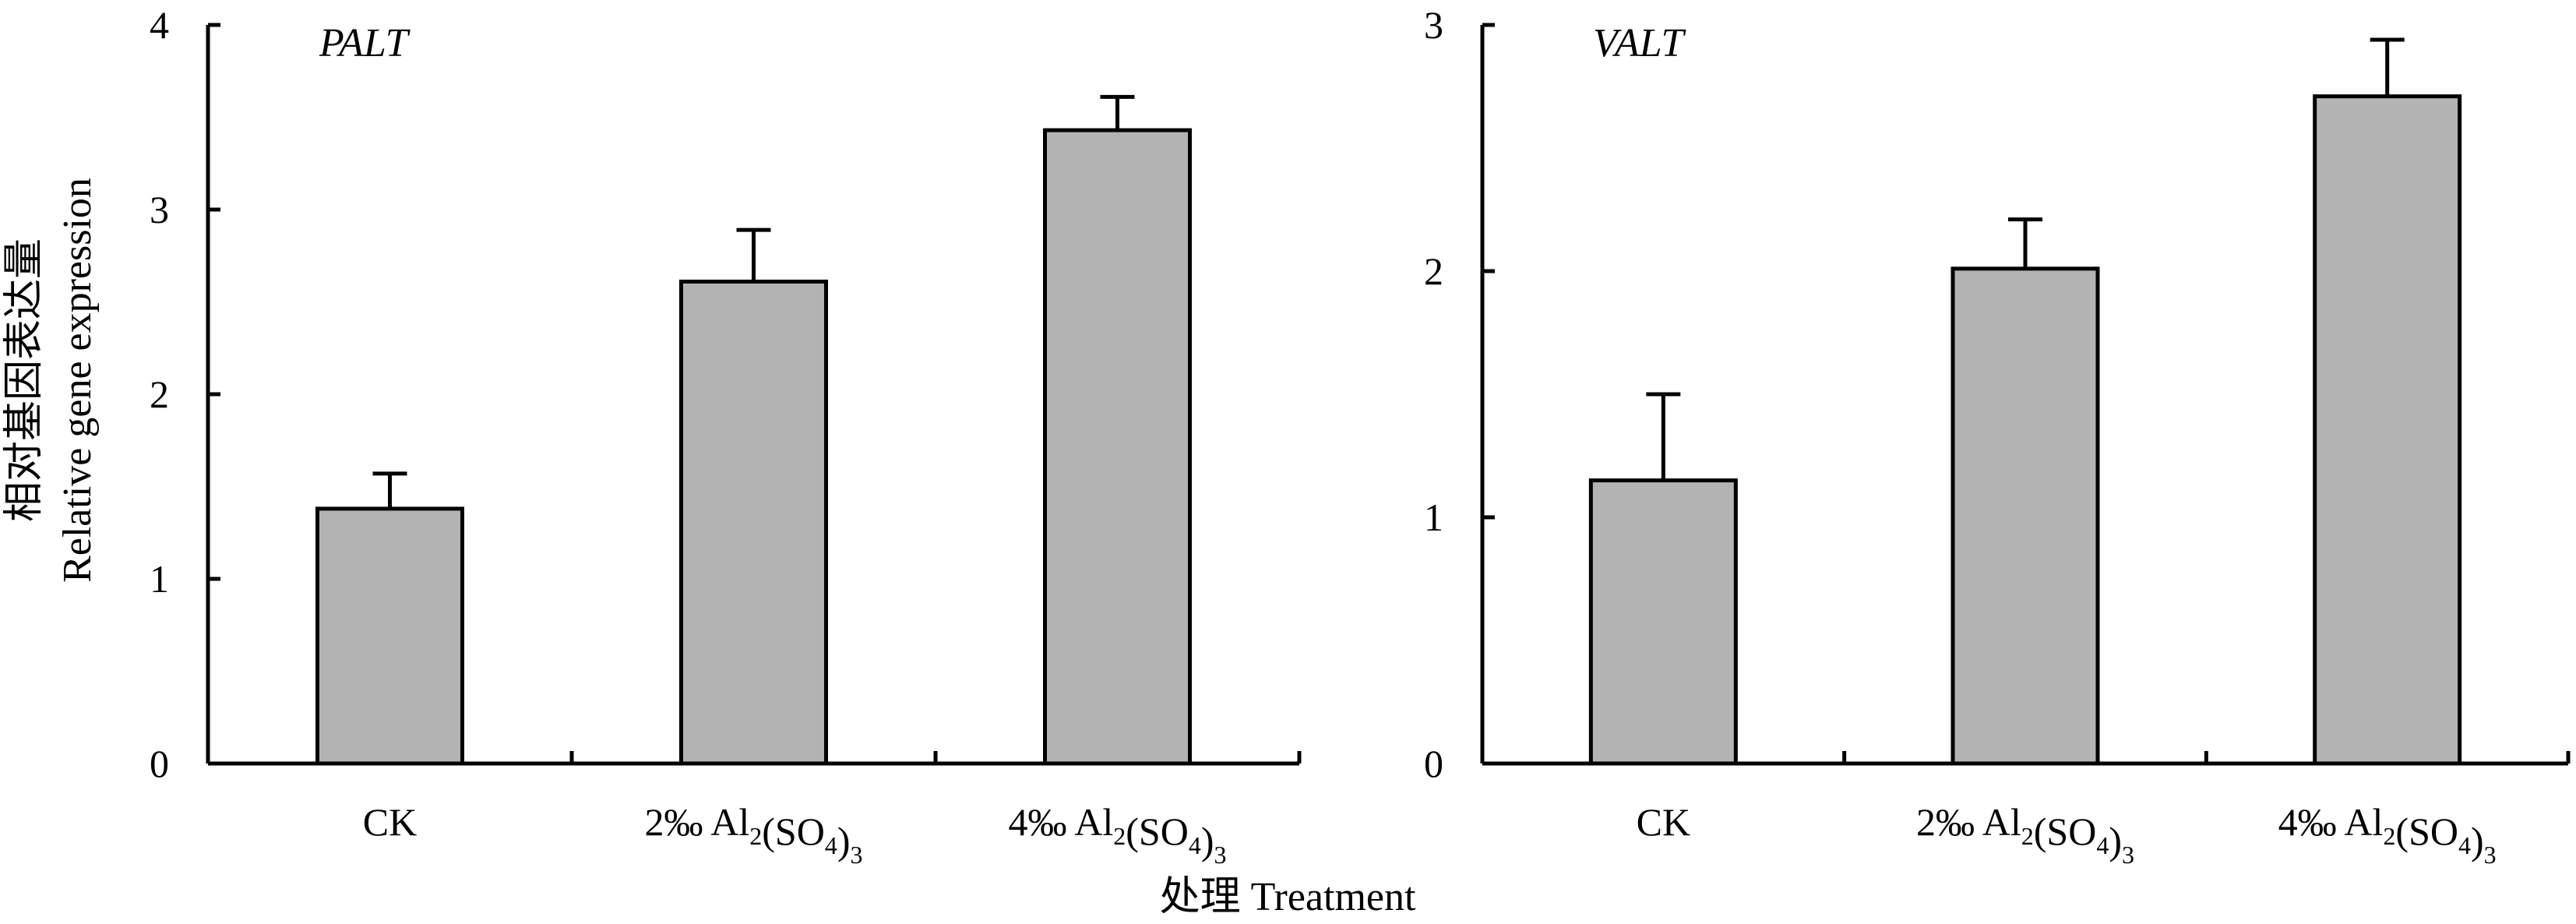 The image size is (2576, 924). Describe the element at coordinates (24, 380) in the screenshot. I see `y-axis-title-chinese: 相对基因表达量` at that location.